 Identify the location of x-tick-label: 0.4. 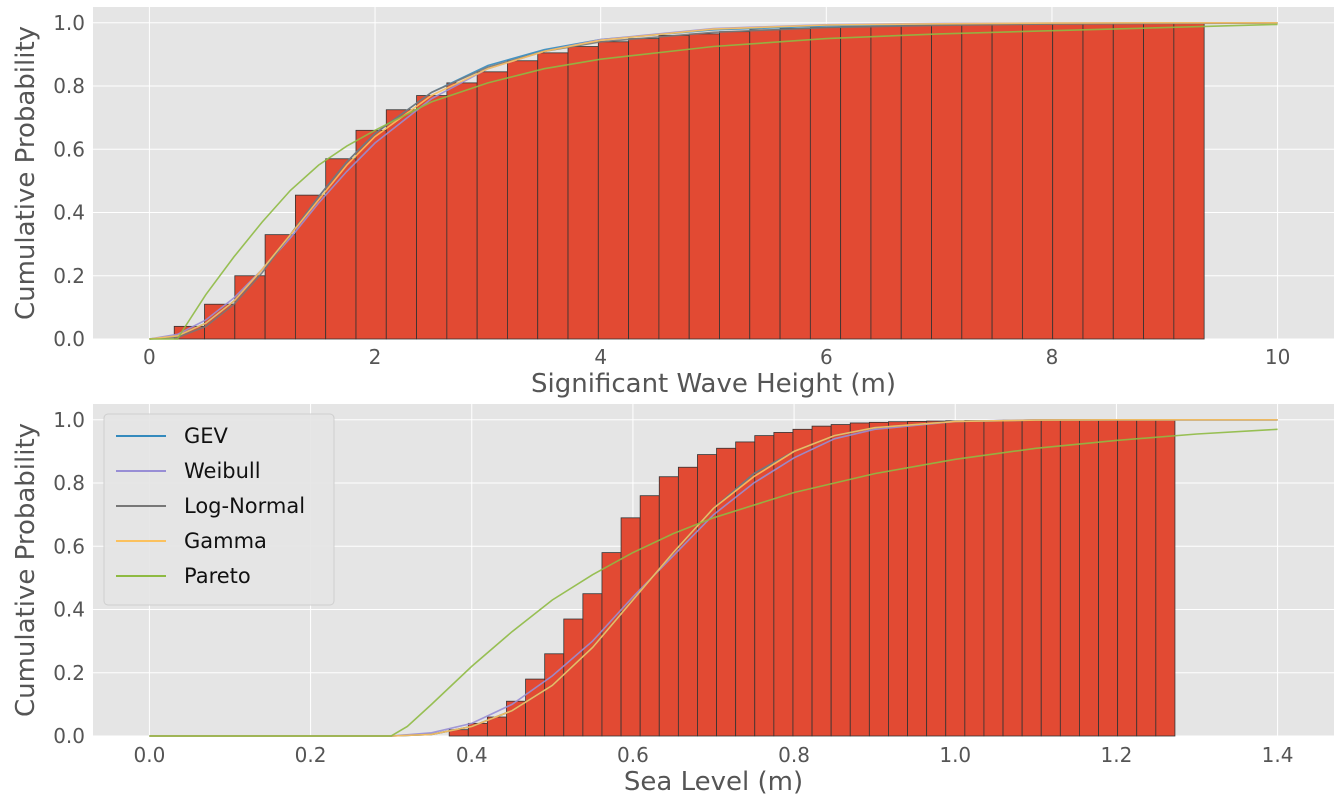
(472, 755).